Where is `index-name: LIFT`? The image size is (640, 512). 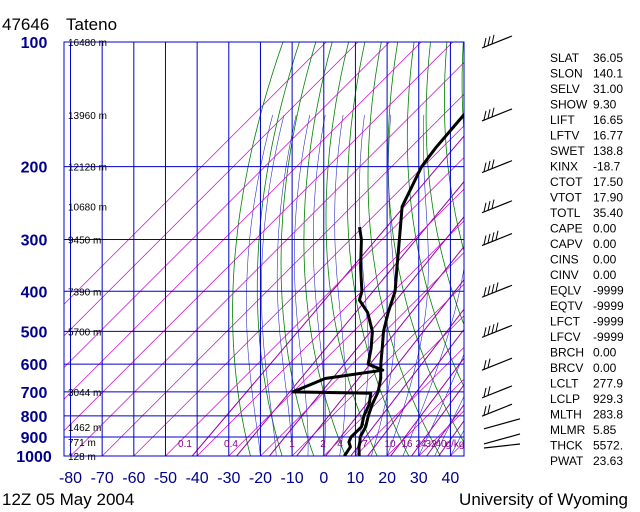
index-name: LIFT is located at coordinates (562, 120).